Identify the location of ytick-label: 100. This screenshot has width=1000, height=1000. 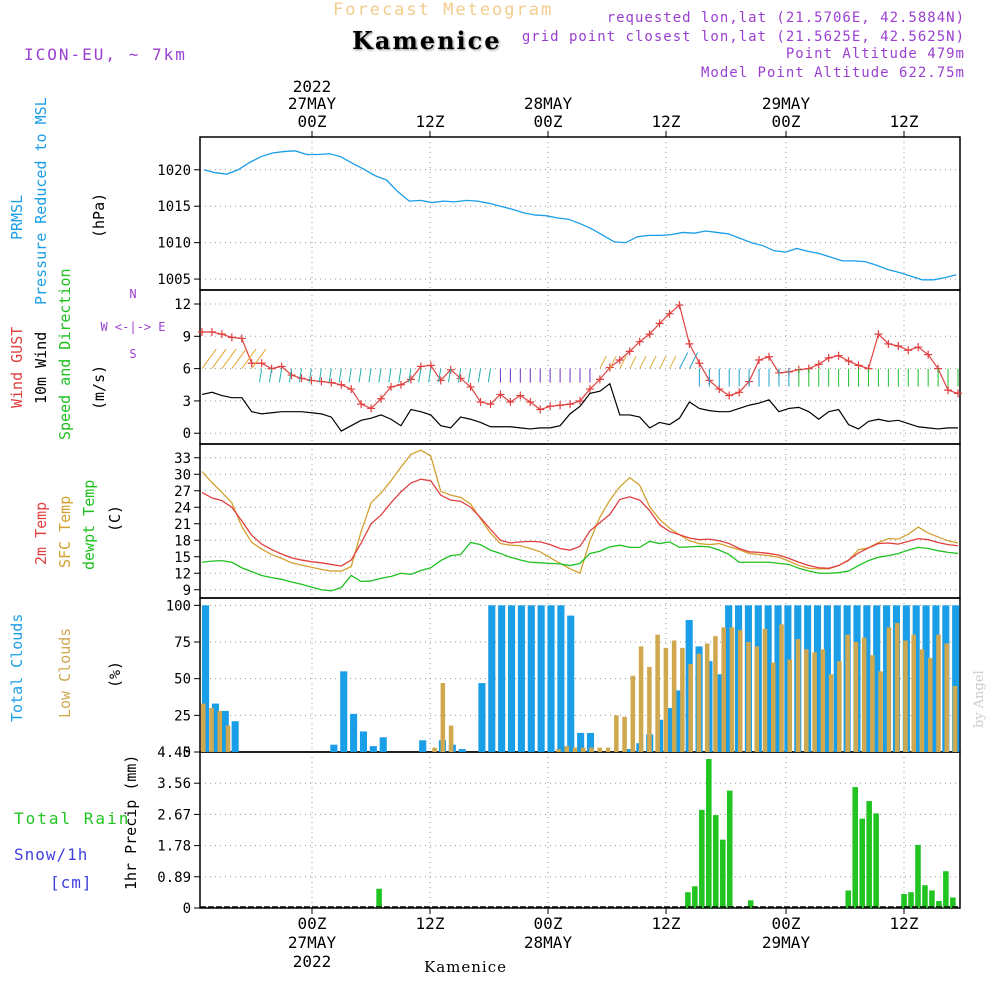
(178, 606).